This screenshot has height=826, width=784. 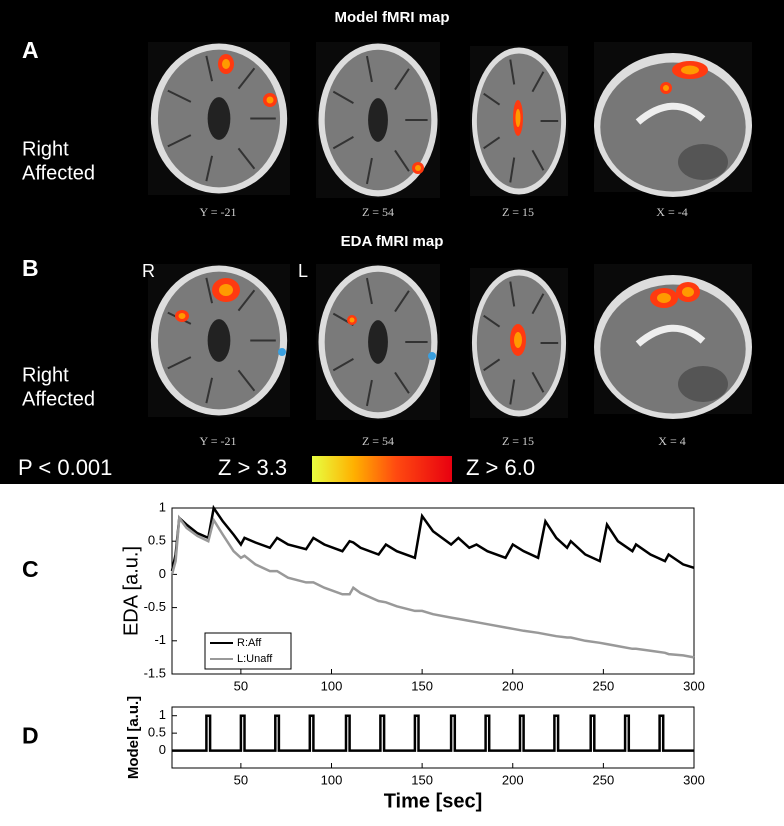 What do you see at coordinates (392, 241) in the screenshot?
I see `panel-title: EDA fMRI map` at bounding box center [392, 241].